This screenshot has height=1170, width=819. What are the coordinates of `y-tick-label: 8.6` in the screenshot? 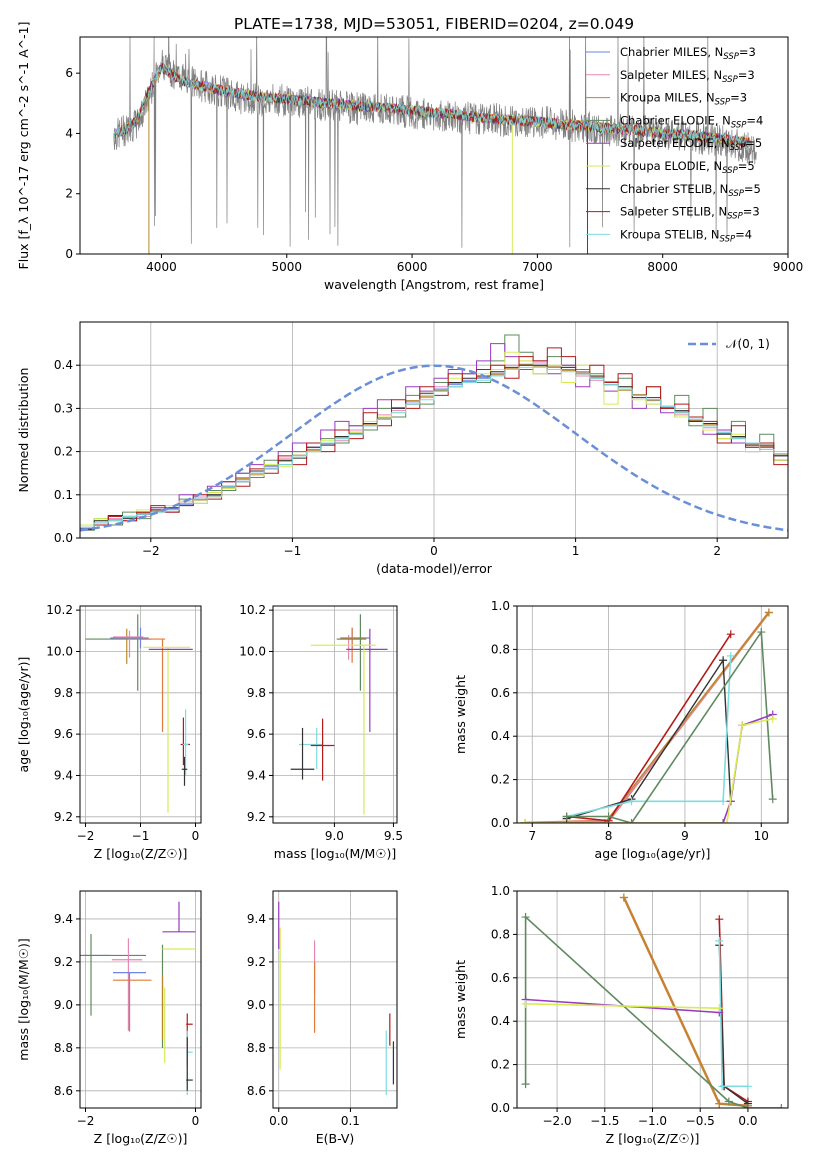 It's located at (63, 1091).